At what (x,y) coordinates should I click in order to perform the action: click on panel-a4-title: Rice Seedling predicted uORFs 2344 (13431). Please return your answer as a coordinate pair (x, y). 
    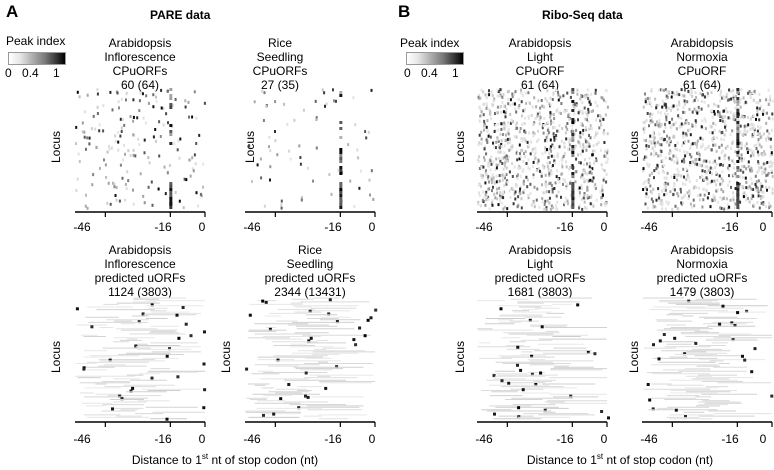
    Looking at the image, I should click on (310, 271).